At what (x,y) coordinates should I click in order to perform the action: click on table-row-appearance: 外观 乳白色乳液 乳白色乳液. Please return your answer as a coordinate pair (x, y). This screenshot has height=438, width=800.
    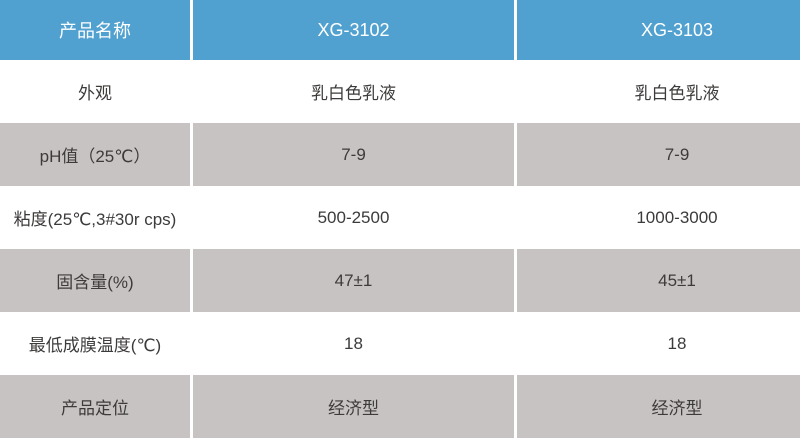
    Looking at the image, I should click on (400, 91).